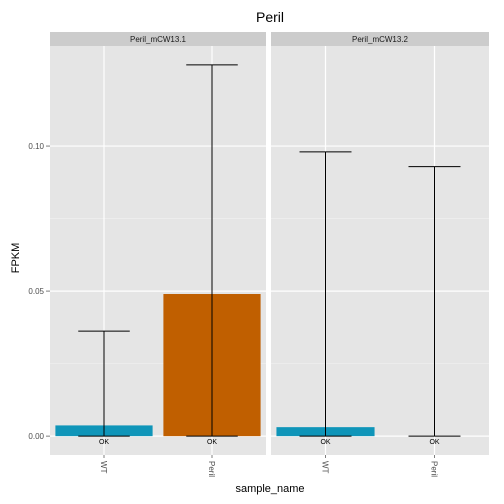 Image resolution: width=504 pixels, height=504 pixels. Describe the element at coordinates (36, 146) in the screenshot. I see `y-tick-label: 0.10` at that location.